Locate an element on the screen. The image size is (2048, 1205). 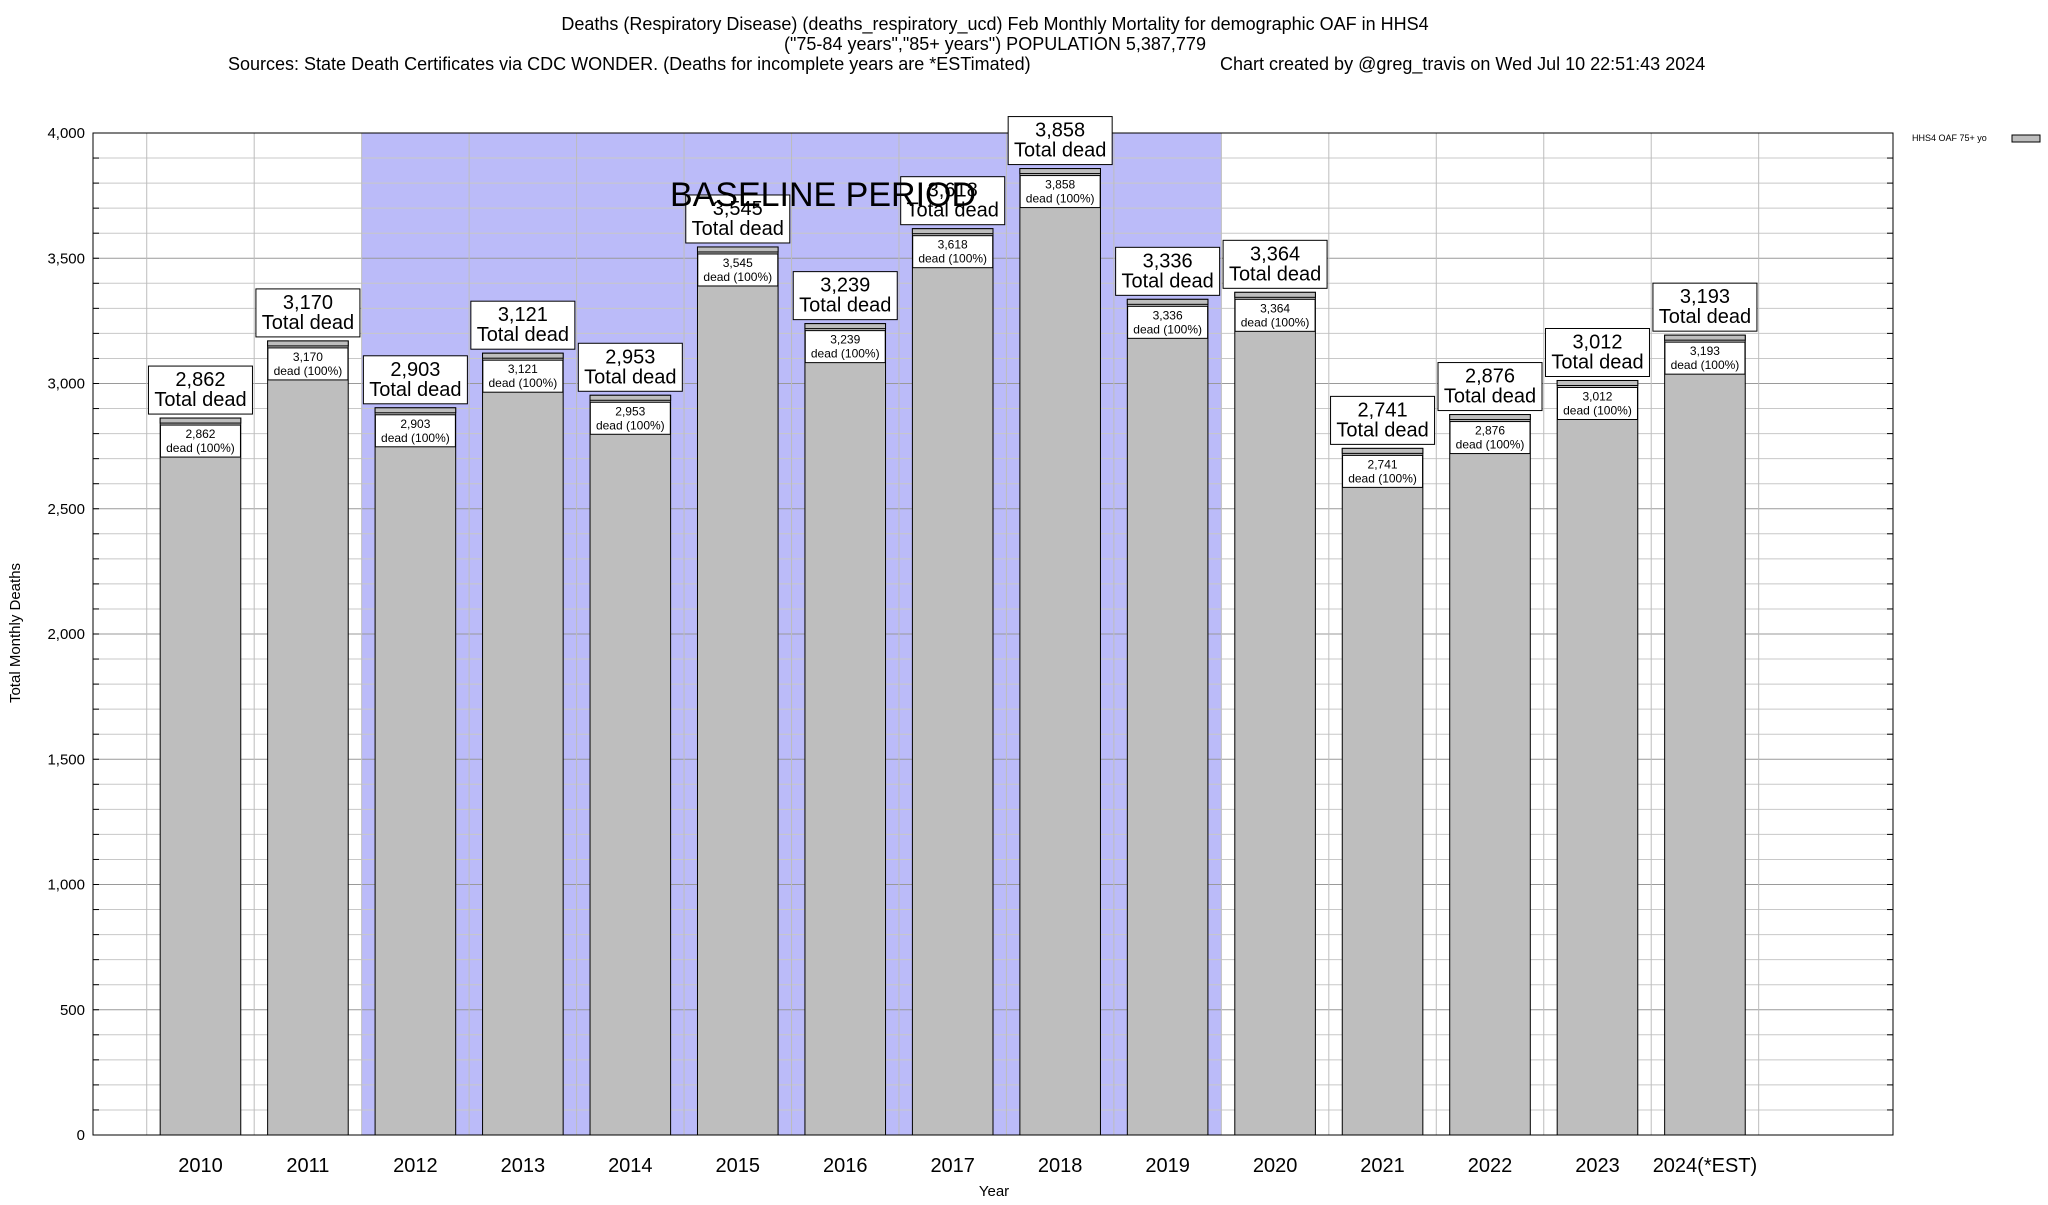
legend-label: HHS4 OAF 75+ yo is located at coordinates (1949, 138).